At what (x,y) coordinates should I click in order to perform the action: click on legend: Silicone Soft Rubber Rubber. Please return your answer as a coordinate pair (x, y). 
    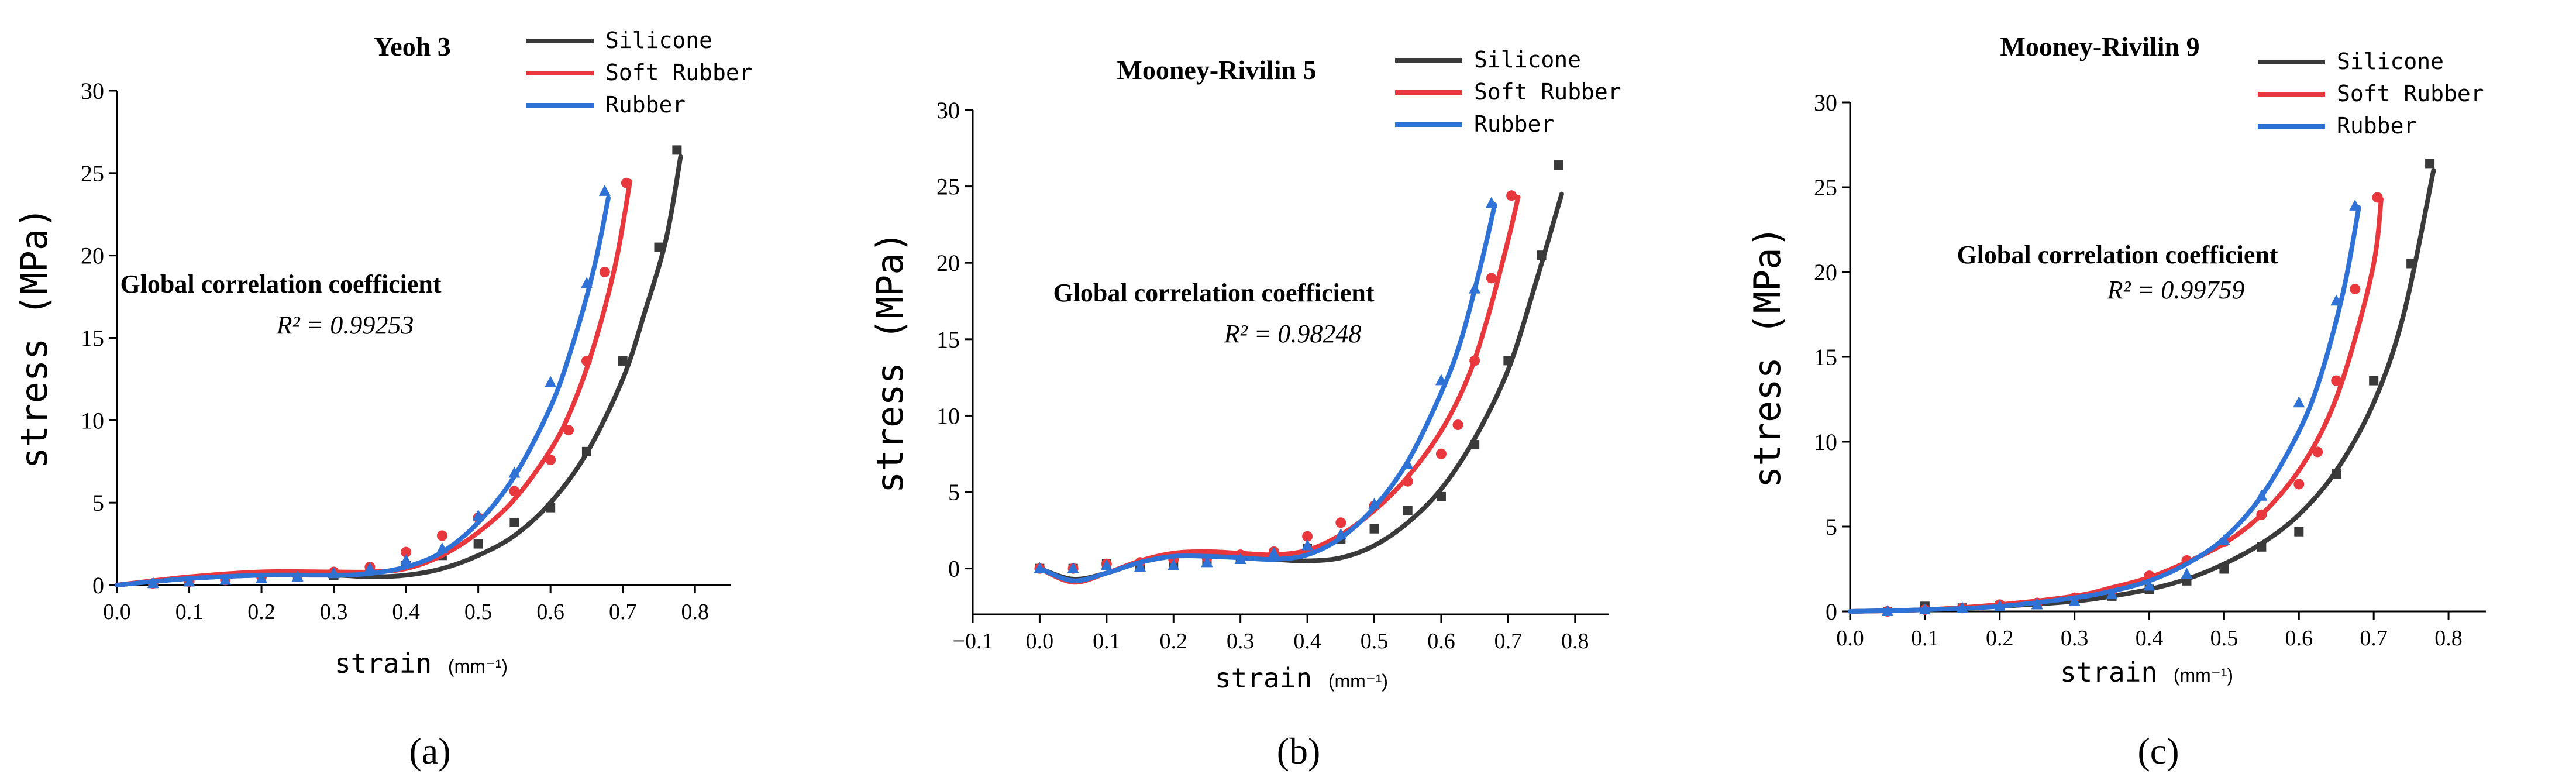
    Looking at the image, I should click on (2371, 94).